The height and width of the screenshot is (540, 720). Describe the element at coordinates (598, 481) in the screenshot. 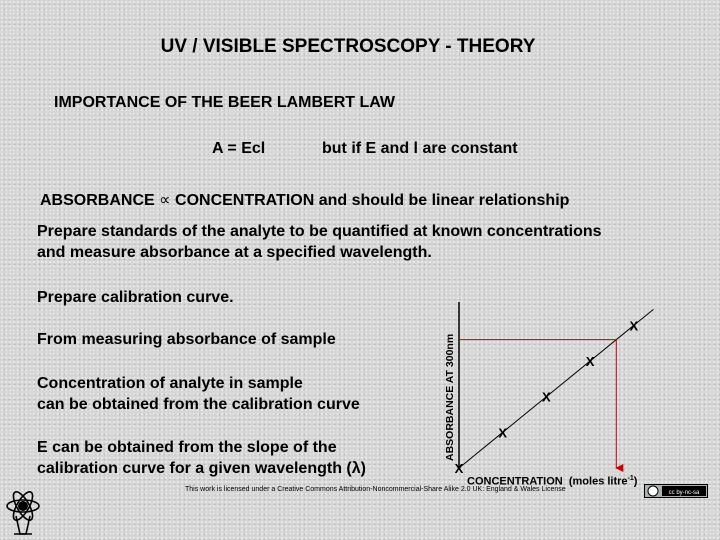

I see `x-axis-unit: (moles litre` at that location.